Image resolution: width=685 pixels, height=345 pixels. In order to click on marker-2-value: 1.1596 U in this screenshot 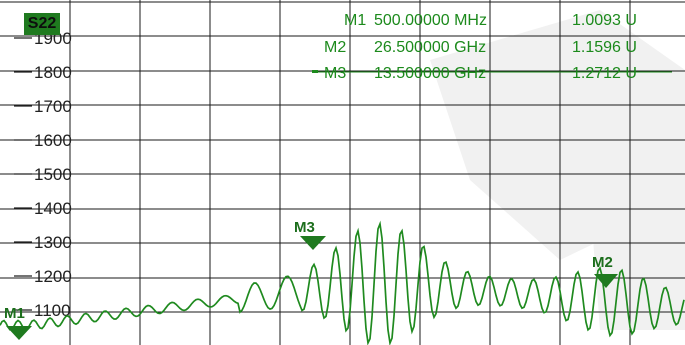, I will do `click(604, 47)`.